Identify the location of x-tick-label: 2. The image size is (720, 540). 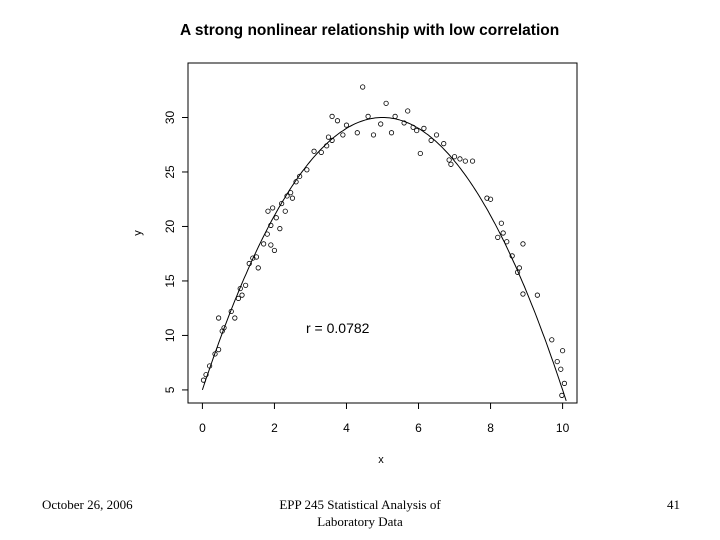
(274, 428).